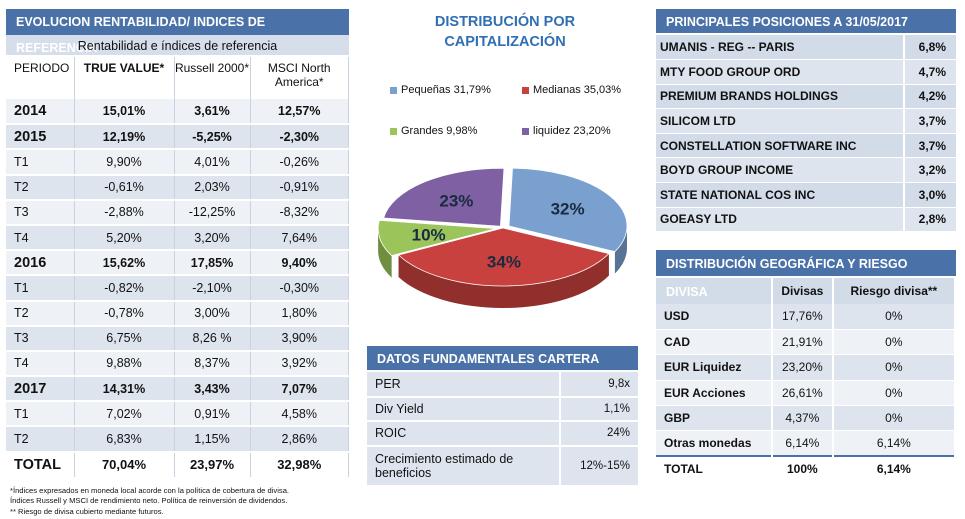 The height and width of the screenshot is (519, 965). What do you see at coordinates (40, 112) in the screenshot?
I see `period-cell: 2014` at bounding box center [40, 112].